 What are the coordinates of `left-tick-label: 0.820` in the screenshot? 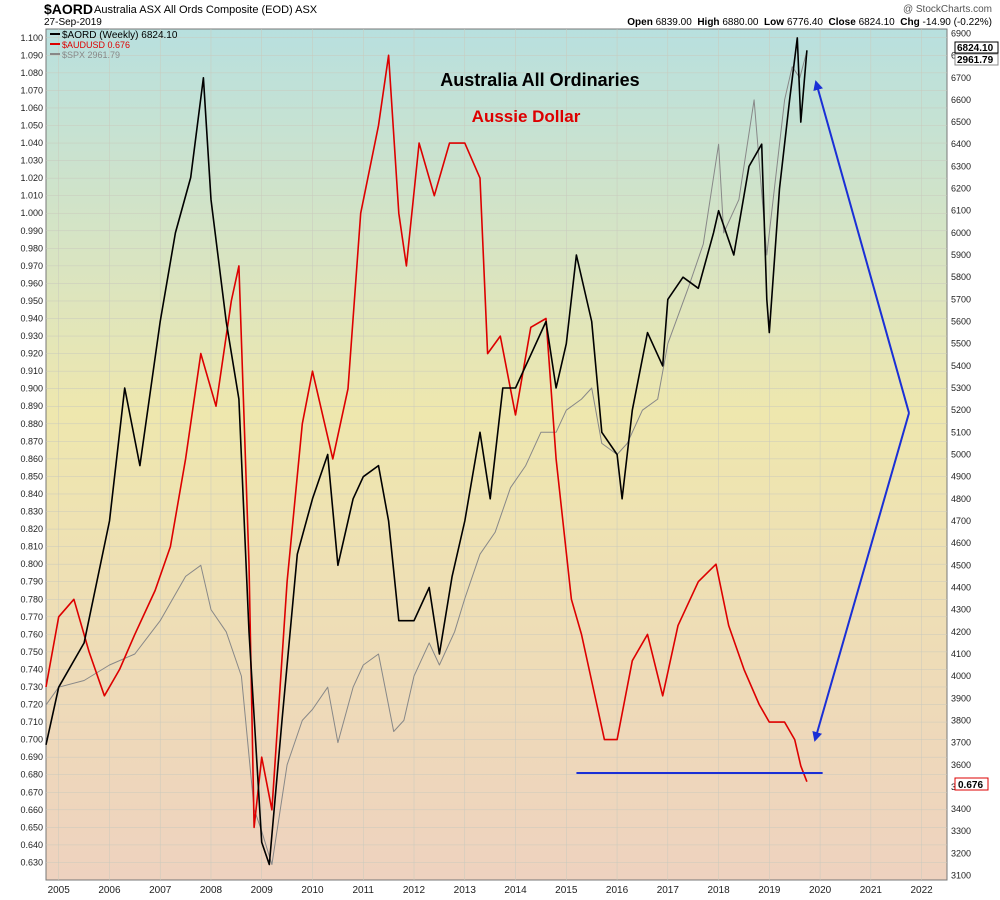 It's located at (31, 529).